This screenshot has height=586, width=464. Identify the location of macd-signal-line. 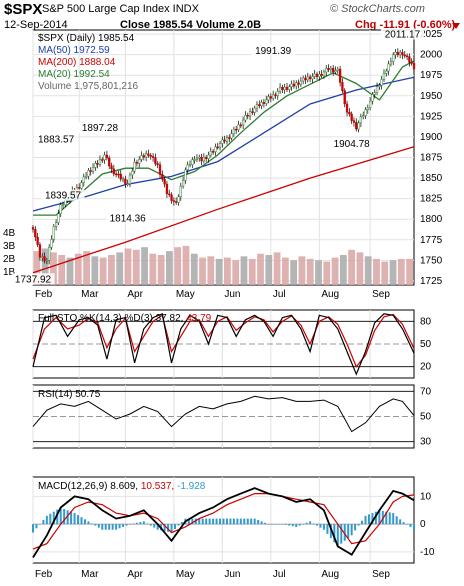
(223, 521).